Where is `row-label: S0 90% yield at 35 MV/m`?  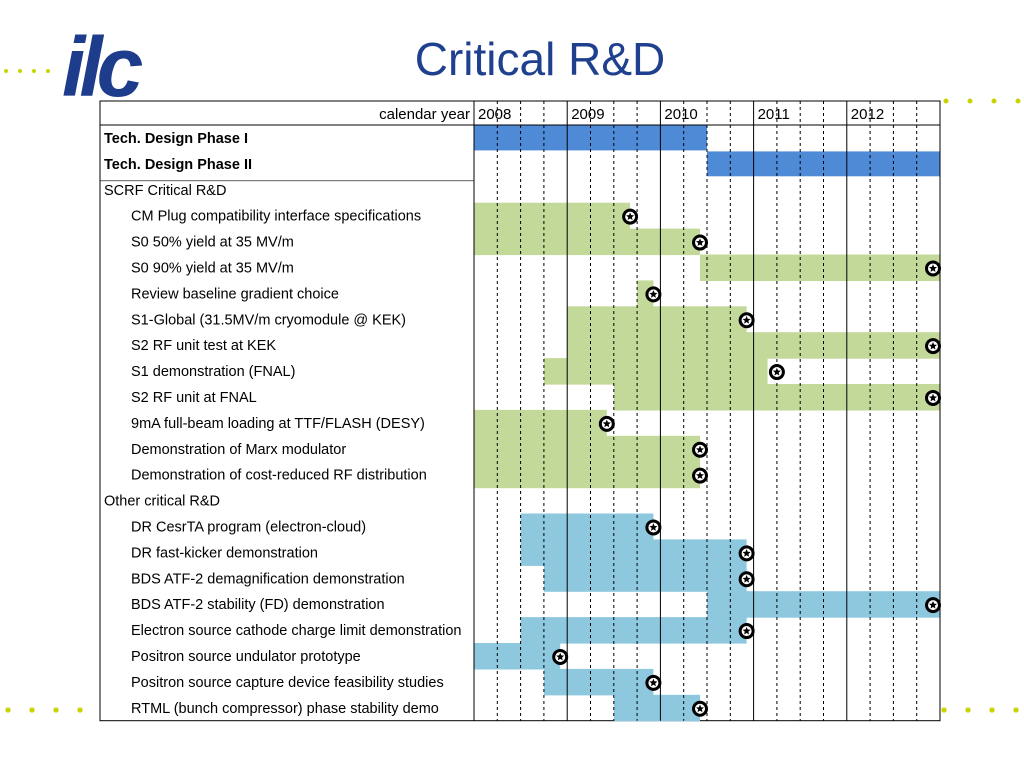 row-label: S0 90% yield at 35 MV/m is located at coordinates (212, 269).